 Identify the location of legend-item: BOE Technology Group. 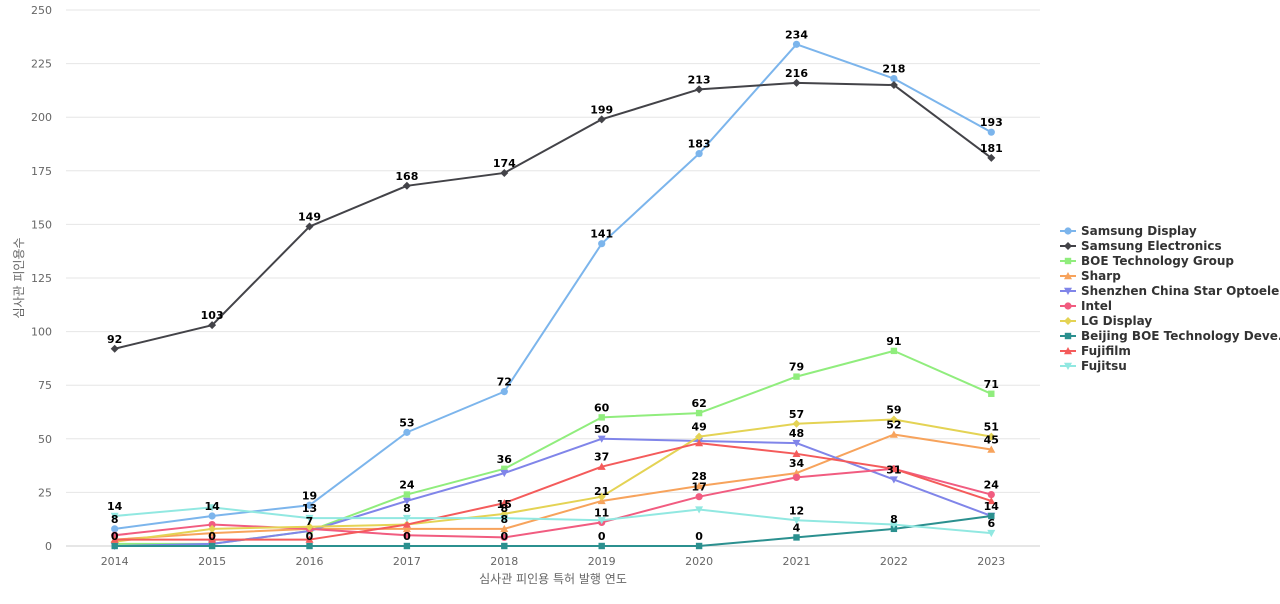
(1147, 261).